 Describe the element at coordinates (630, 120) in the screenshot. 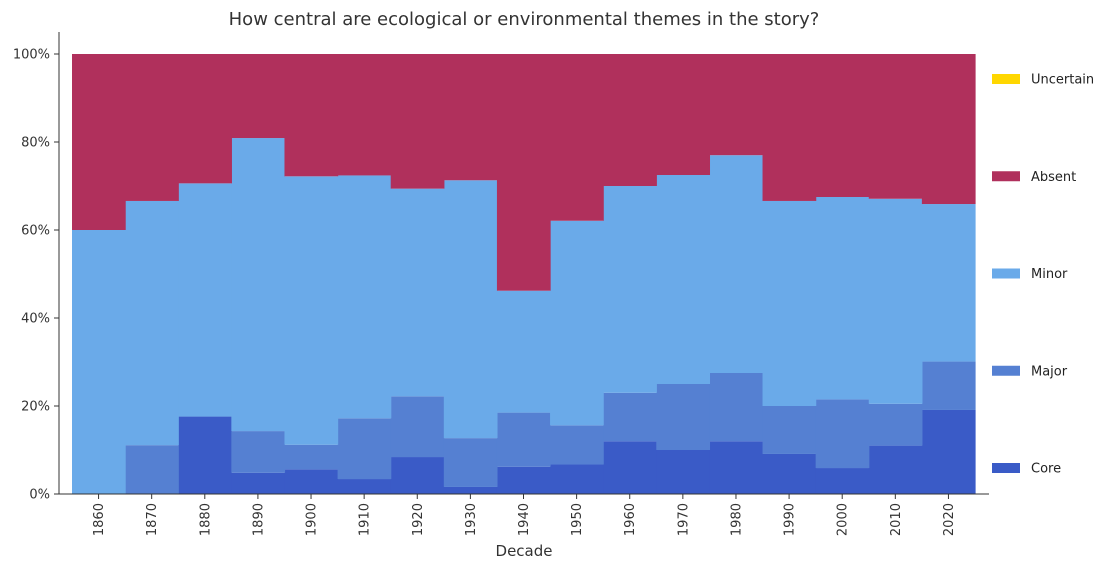

I see `segment-absent-1960` at that location.